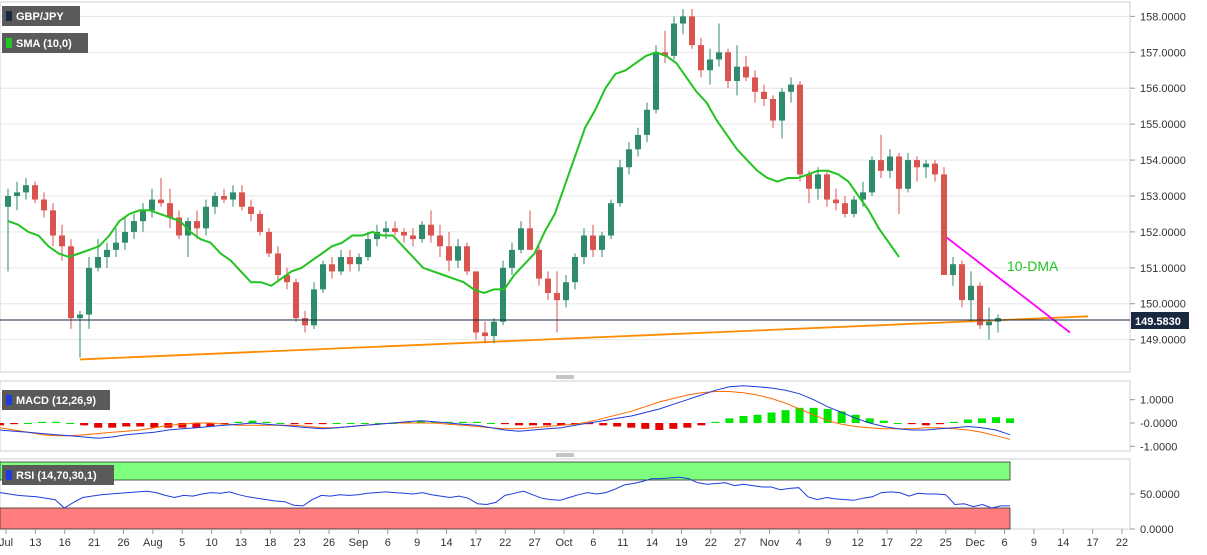 This screenshot has width=1207, height=555. Describe the element at coordinates (241, 543) in the screenshot. I see `time-tick-label: 13` at that location.